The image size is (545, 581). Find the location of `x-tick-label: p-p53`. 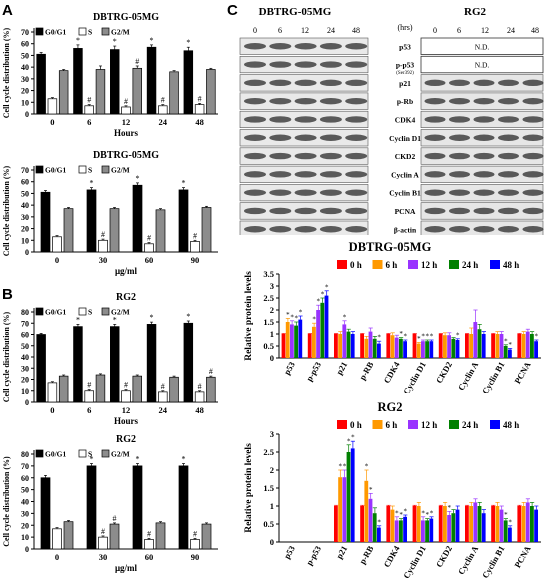

x-tick-label: p-p53 is located at coordinates (313, 555).